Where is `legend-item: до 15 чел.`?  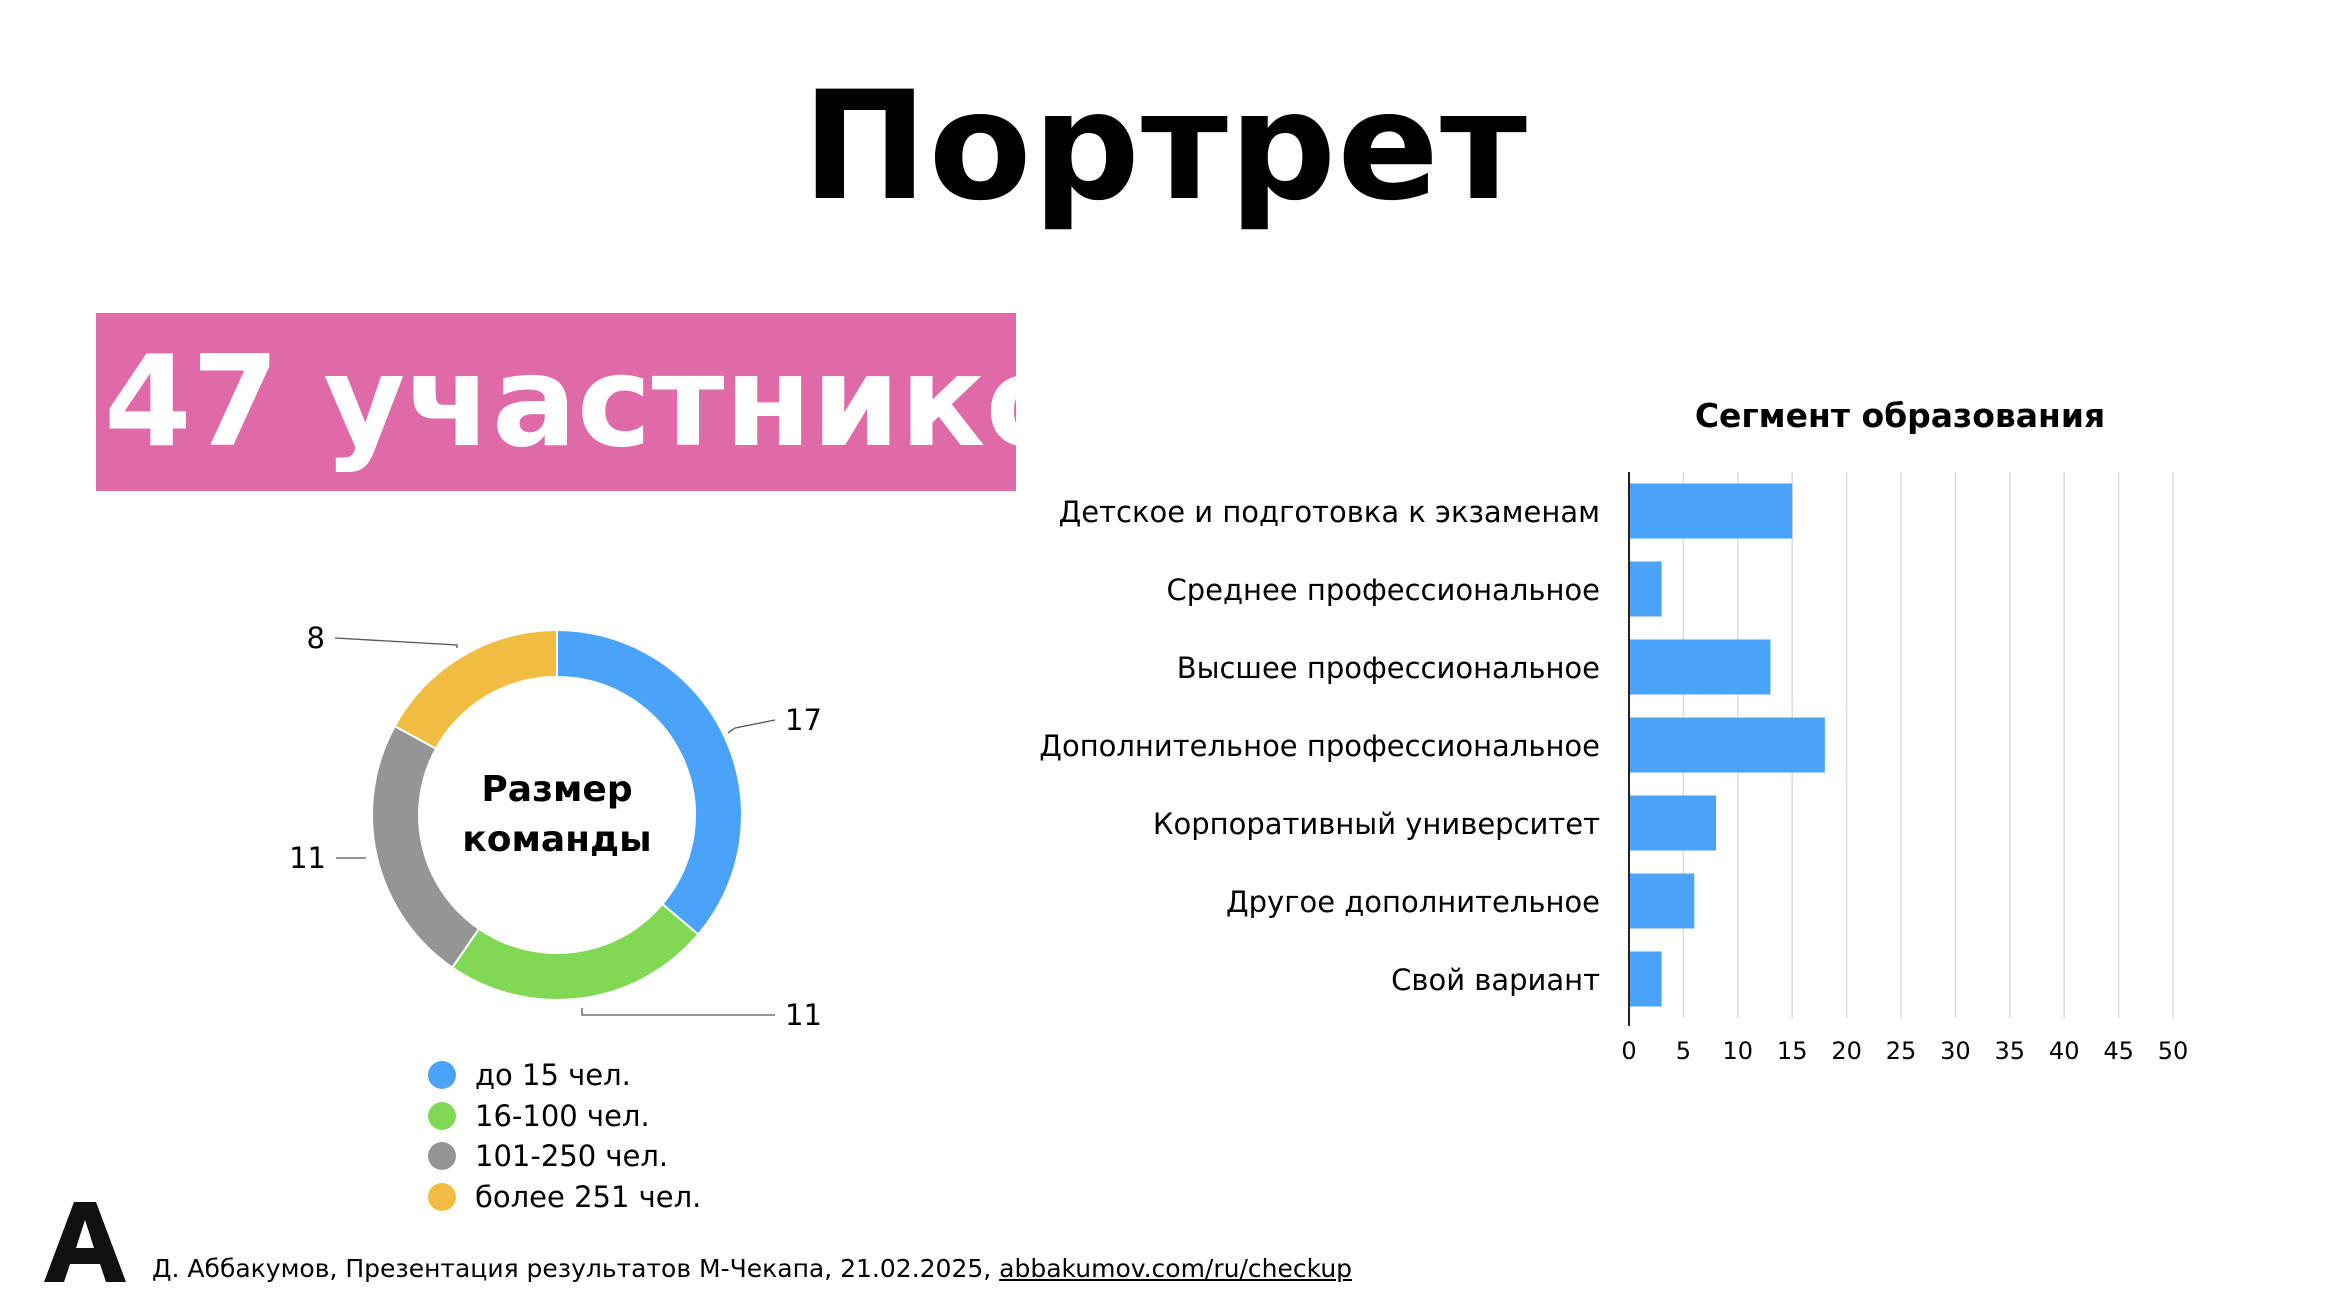 legend-item: до 15 чел. is located at coordinates (564, 1075).